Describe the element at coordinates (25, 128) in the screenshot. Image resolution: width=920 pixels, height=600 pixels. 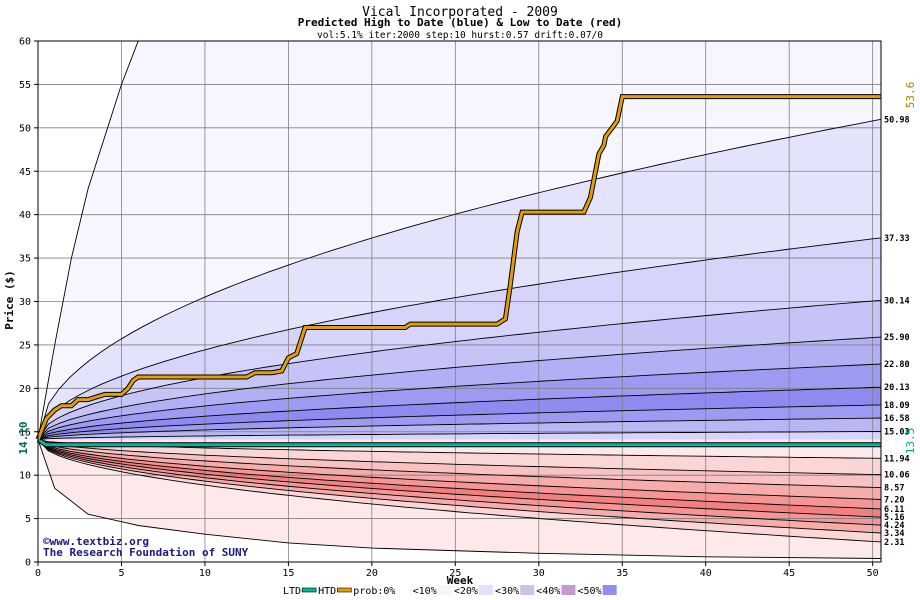
I see `y-tick-label: 50` at that location.